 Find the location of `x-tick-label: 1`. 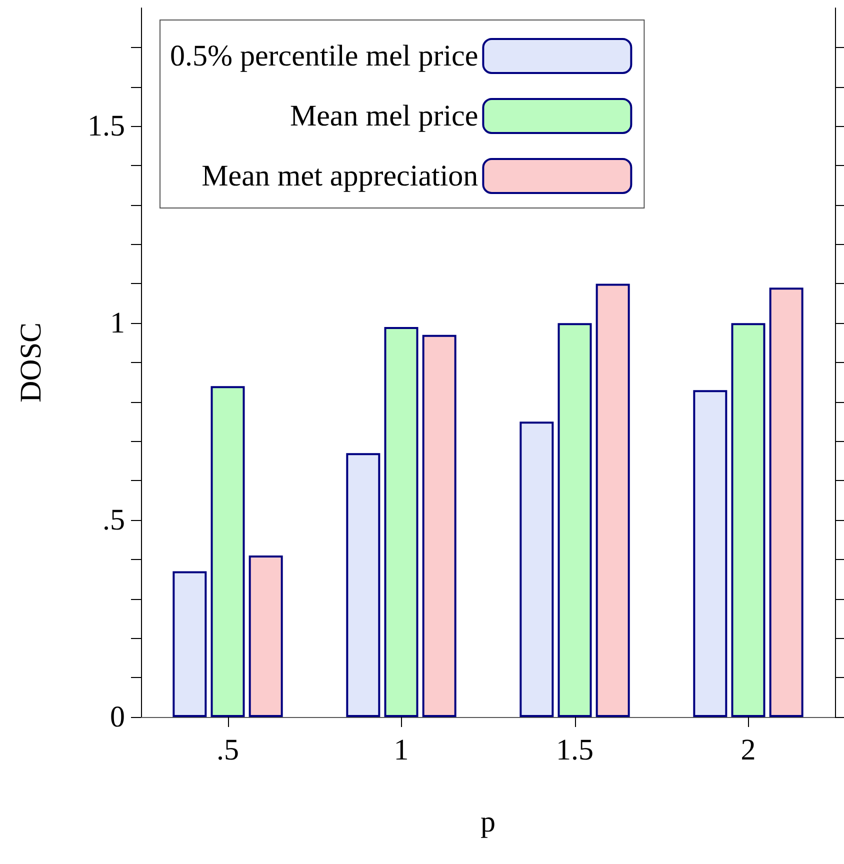

x-tick-label: 1 is located at coordinates (401, 750).